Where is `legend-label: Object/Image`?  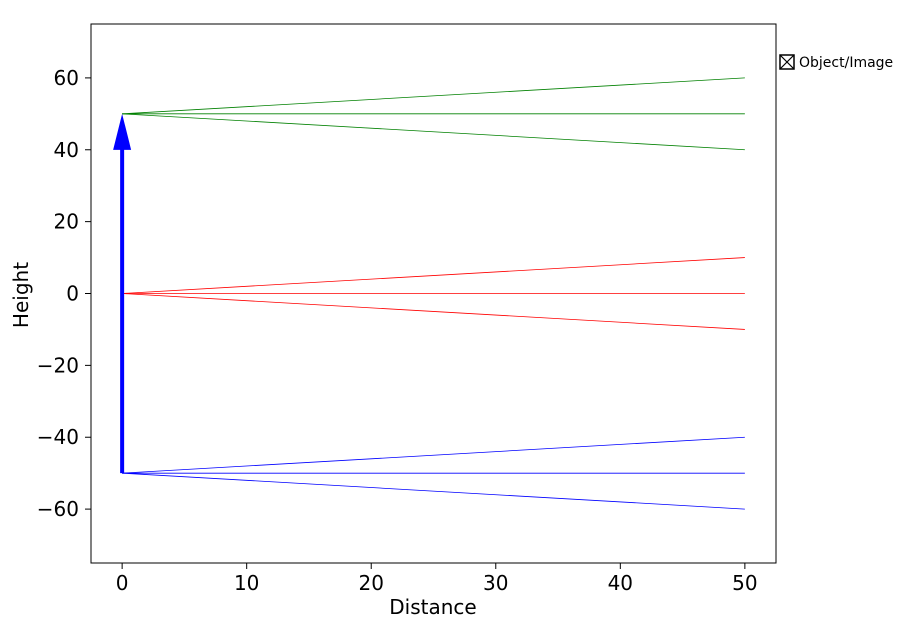 legend-label: Object/Image is located at coordinates (846, 63).